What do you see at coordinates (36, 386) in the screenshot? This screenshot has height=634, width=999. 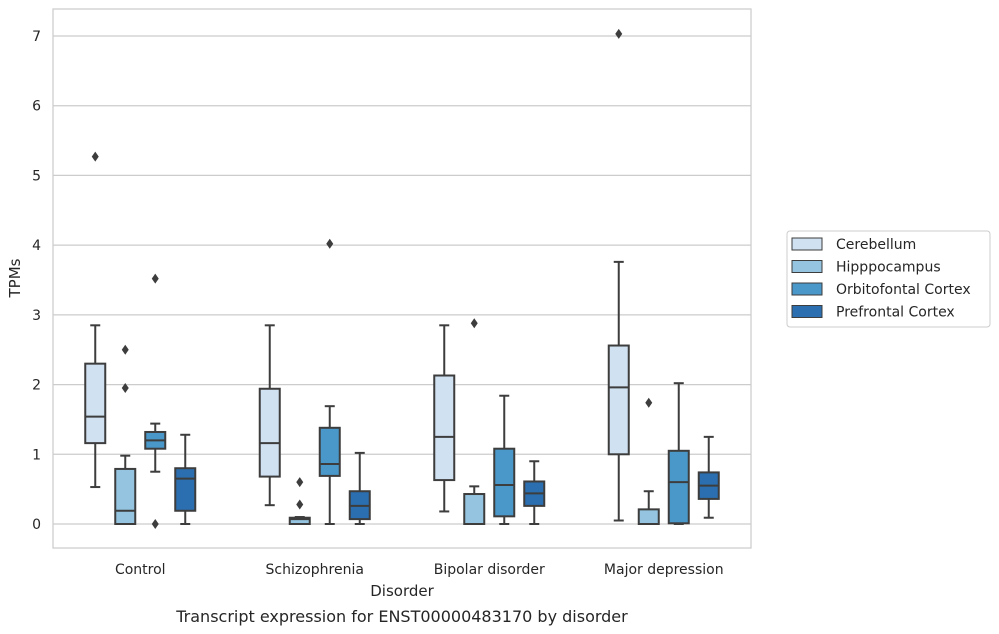 I see `y-tick-label: 2` at bounding box center [36, 386].